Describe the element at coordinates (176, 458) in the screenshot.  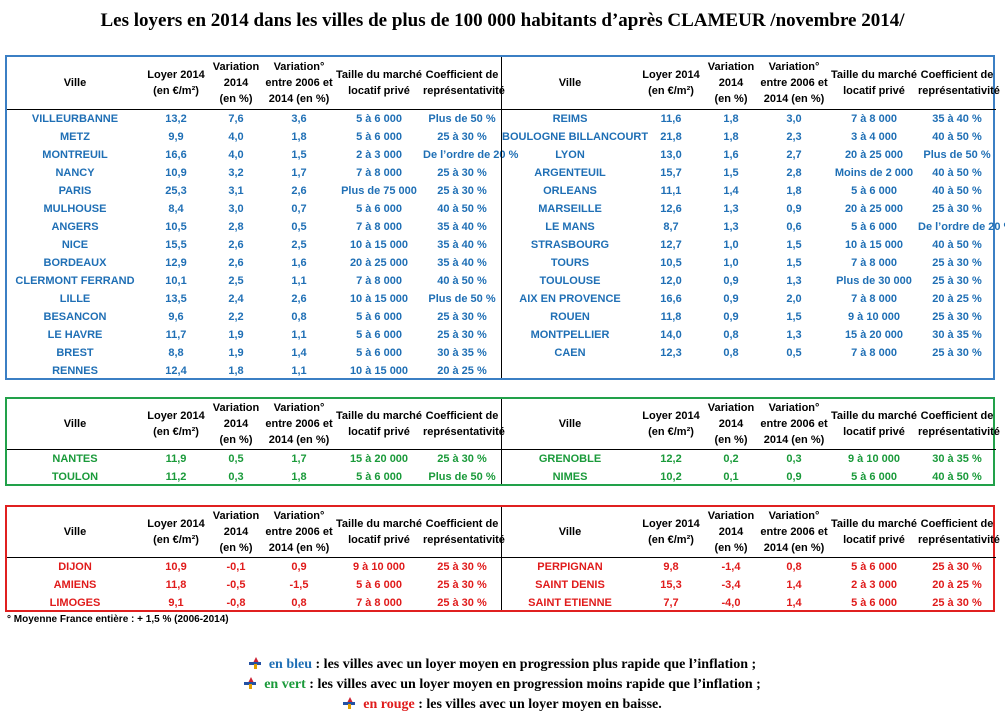
I see `rent-cell: 11,9` at that location.